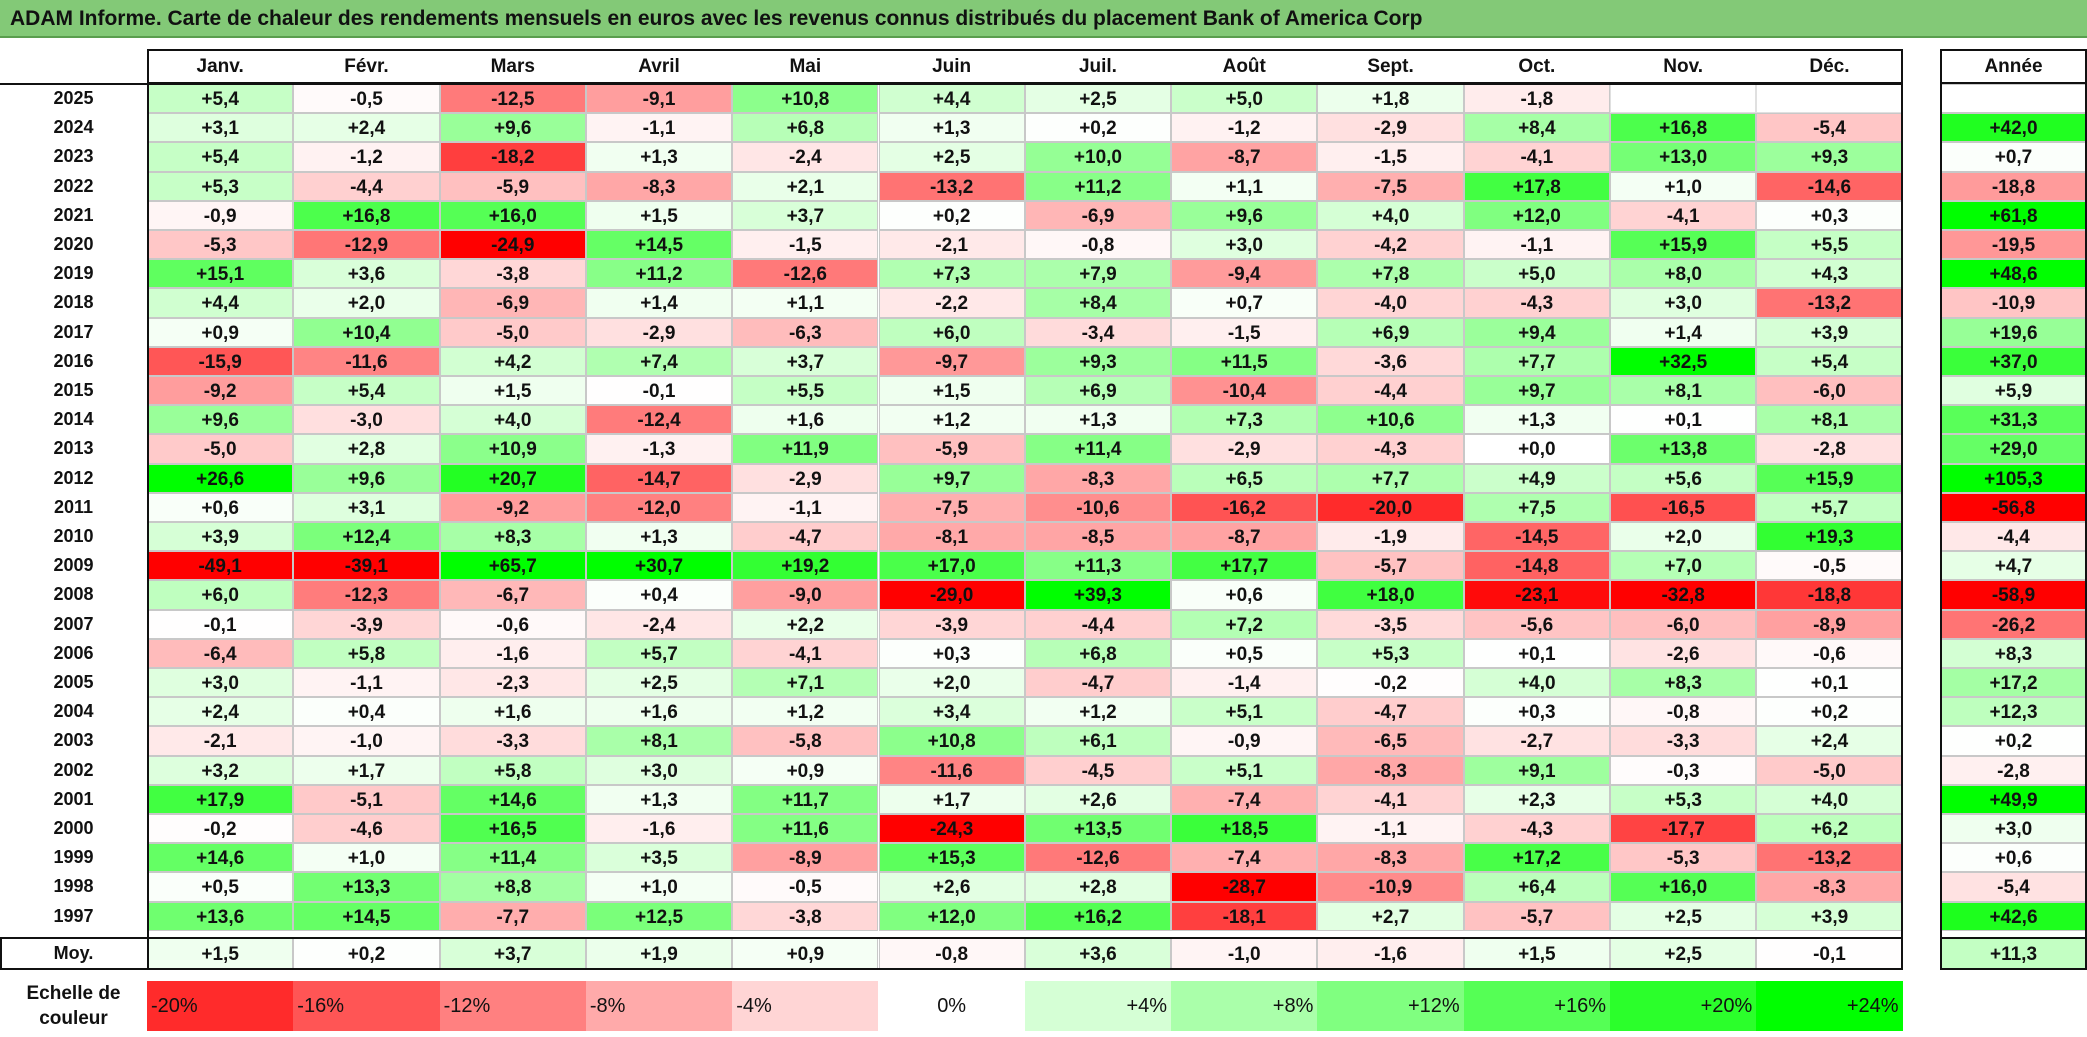 This screenshot has height=1037, width=2087. Describe the element at coordinates (1390, 953) in the screenshot. I see `average-cell: -1,6` at that location.